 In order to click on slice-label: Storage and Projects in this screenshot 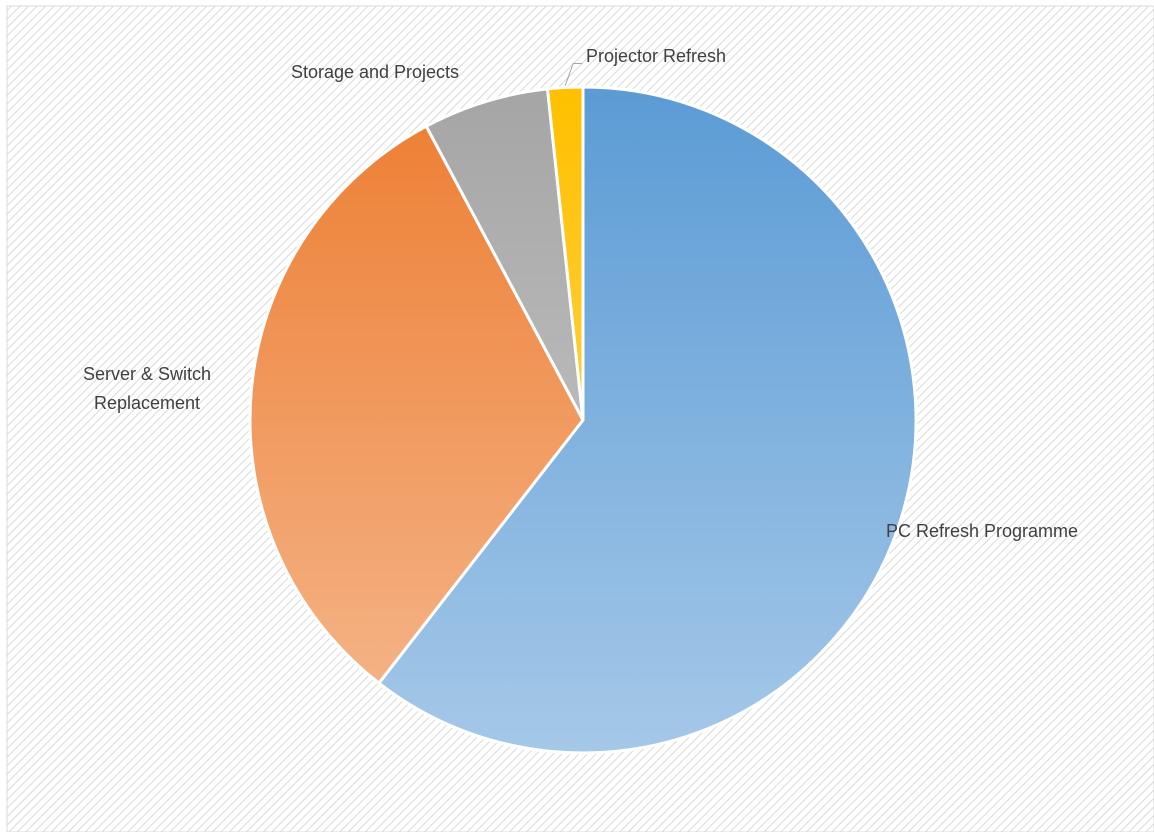, I will do `click(375, 72)`.